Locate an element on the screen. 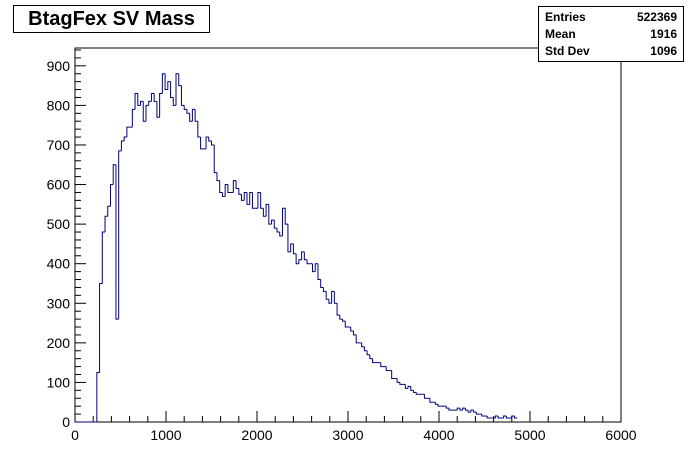  y-tick-label: 900 is located at coordinates (59, 66).